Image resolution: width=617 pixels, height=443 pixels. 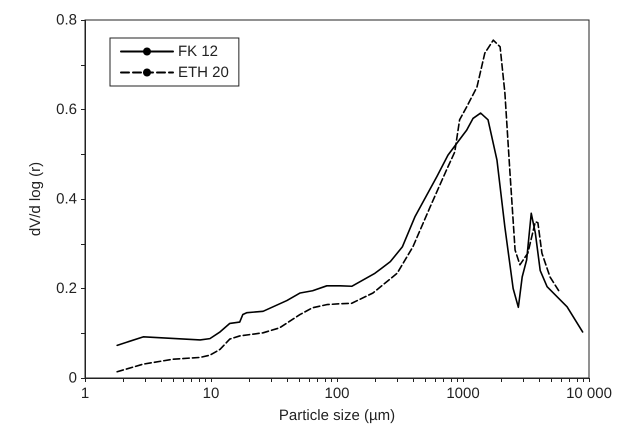 What do you see at coordinates (463, 393) in the screenshot?
I see `x-tick-label: 1000` at bounding box center [463, 393].